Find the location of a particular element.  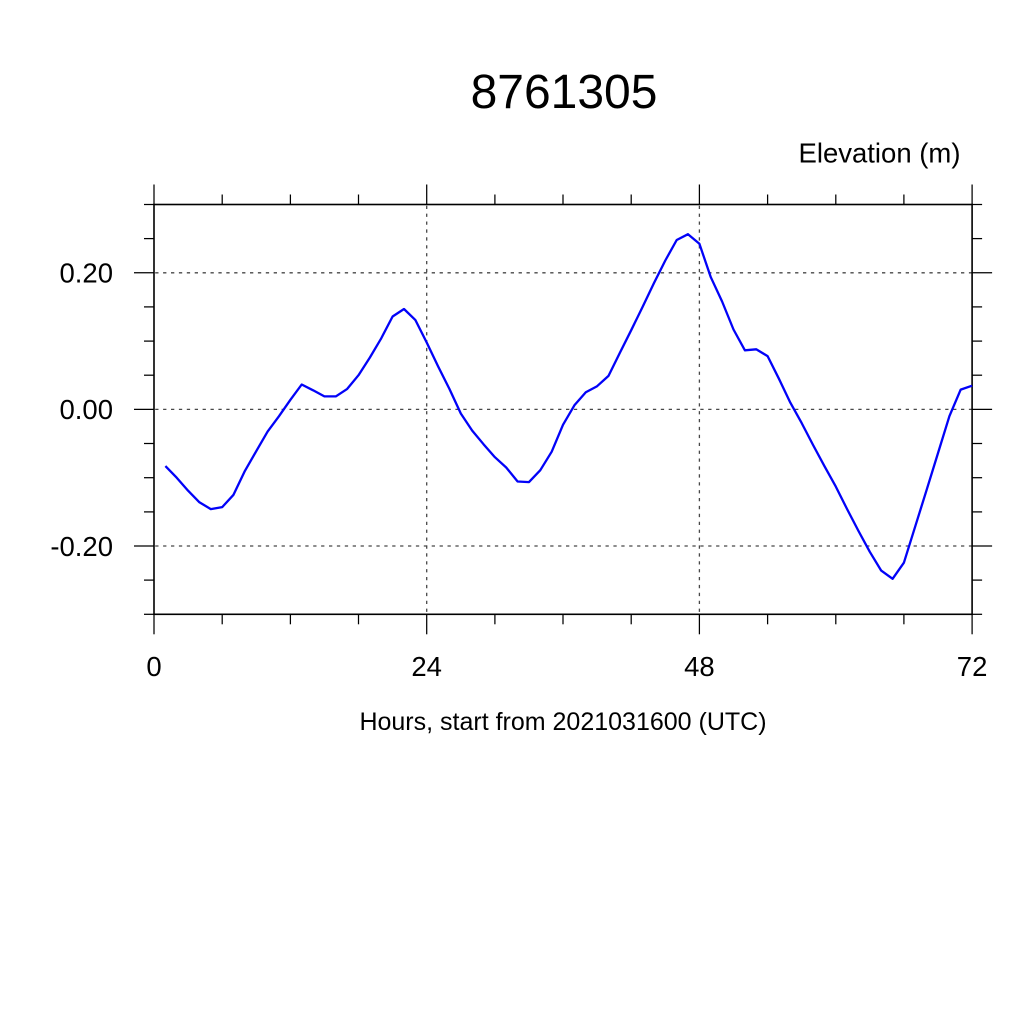

svg-text: 72 is located at coordinates (972, 666).